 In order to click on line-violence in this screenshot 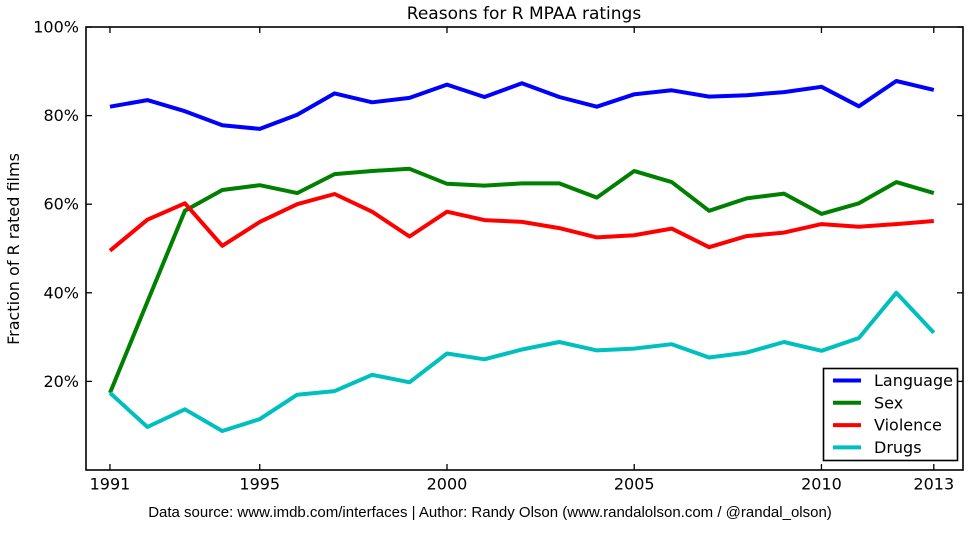, I will do `click(521, 222)`.